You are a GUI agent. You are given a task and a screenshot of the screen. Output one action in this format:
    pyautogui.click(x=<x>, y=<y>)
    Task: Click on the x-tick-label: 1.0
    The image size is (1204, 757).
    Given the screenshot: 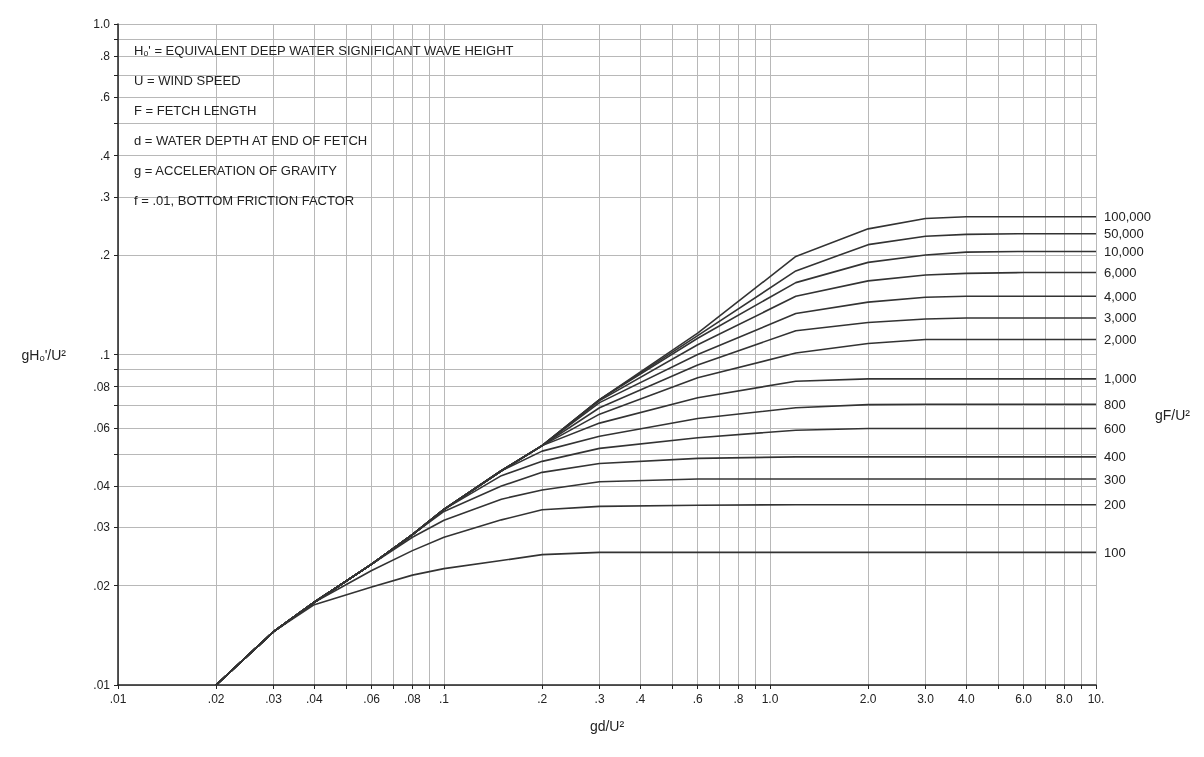 What is the action you would take?
    pyautogui.click(x=770, y=699)
    